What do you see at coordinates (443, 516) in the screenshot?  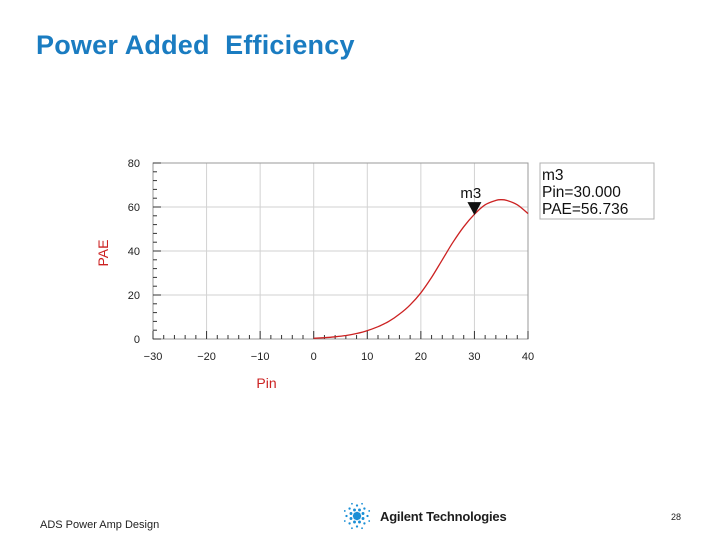 I see `brand-name: Agilent Technologies` at bounding box center [443, 516].